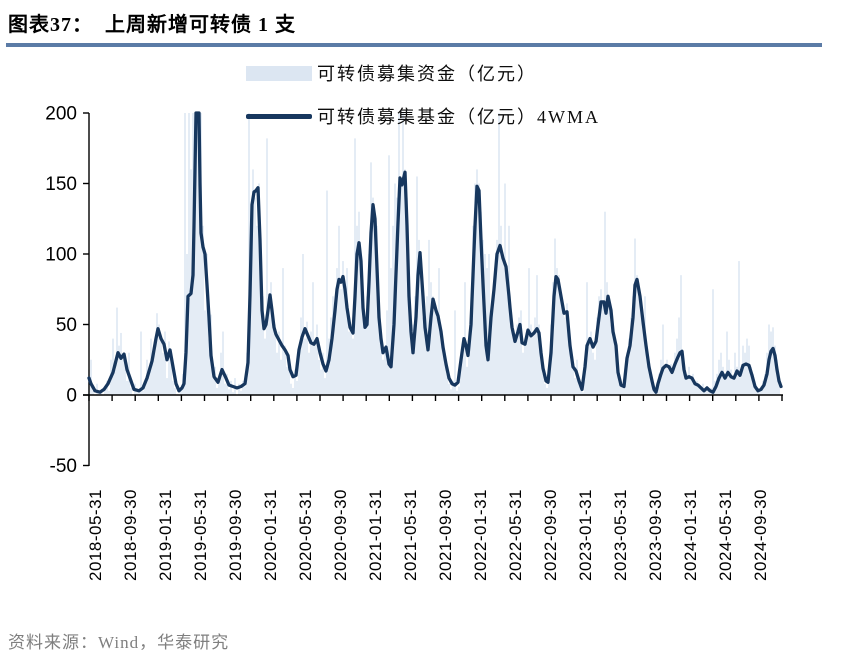  What do you see at coordinates (620, 535) in the screenshot?
I see `x-tick-label: 2023-05-31` at bounding box center [620, 535].